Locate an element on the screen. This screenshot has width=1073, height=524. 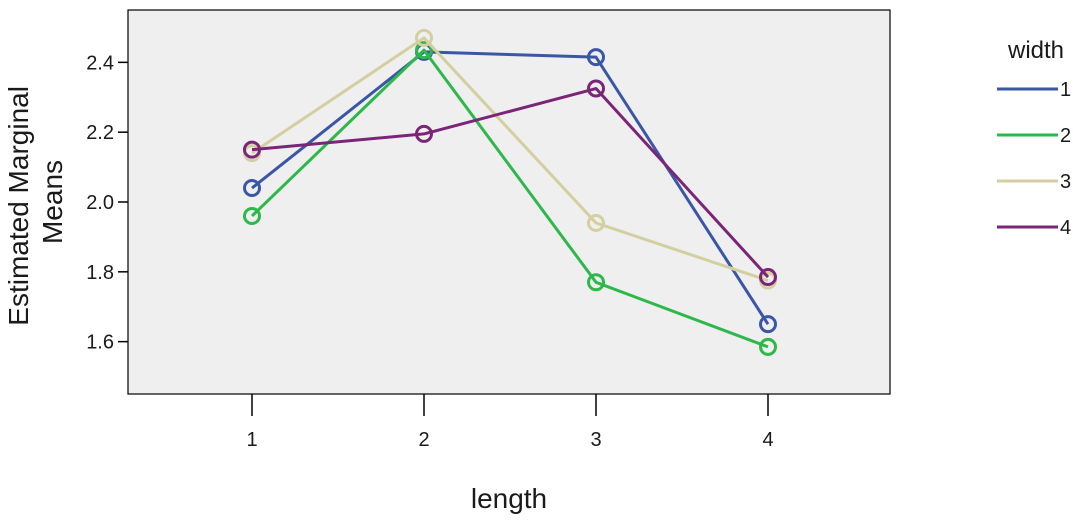
y-axis-title-line-2: Means is located at coordinates (52, 202).